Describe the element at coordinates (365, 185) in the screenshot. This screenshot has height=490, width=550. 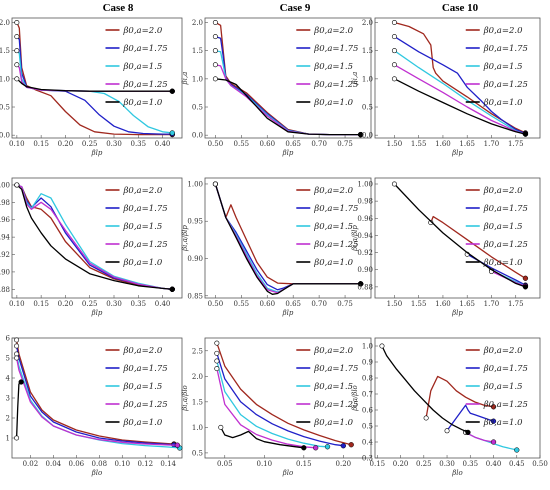
I see `y-tick-label: 1.00` at that location.